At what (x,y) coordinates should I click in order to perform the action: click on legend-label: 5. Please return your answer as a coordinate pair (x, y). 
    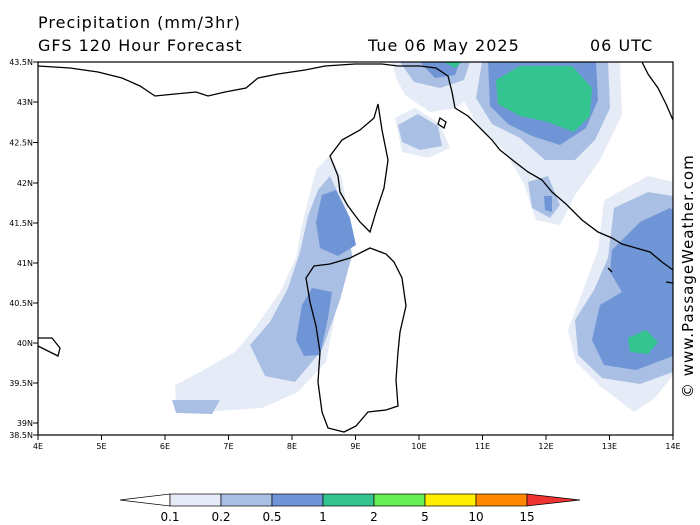
    Looking at the image, I should click on (425, 517).